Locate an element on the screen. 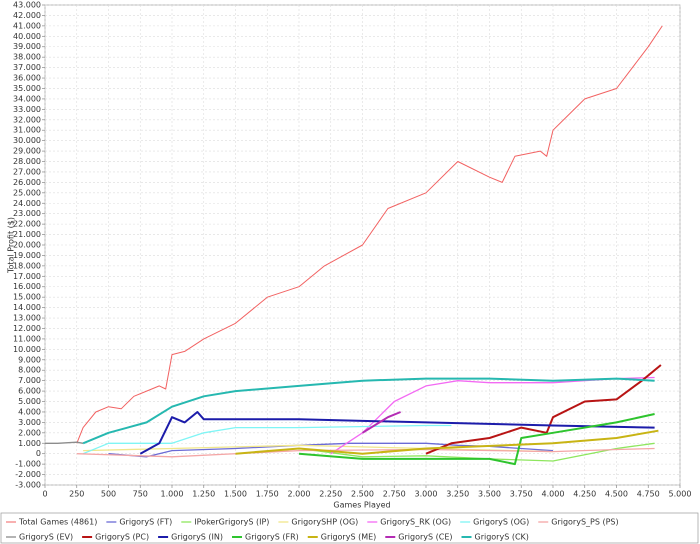  y-tick-label: 4.000 is located at coordinates (29, 411).